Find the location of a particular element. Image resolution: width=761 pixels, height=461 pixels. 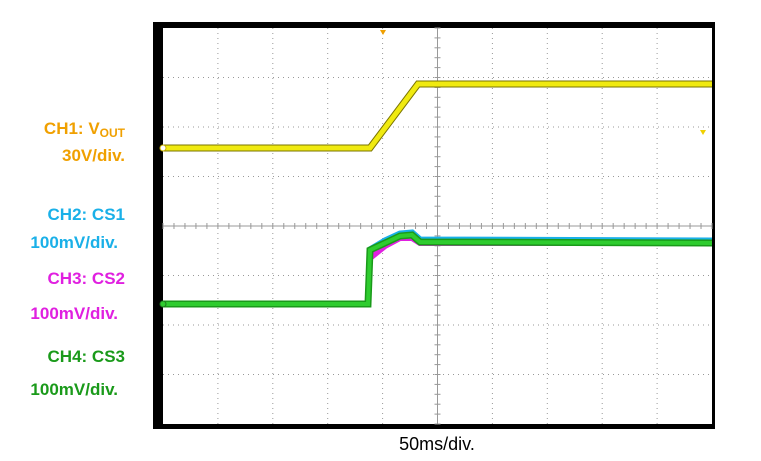

ch1-marker is located at coordinates (163, 148).